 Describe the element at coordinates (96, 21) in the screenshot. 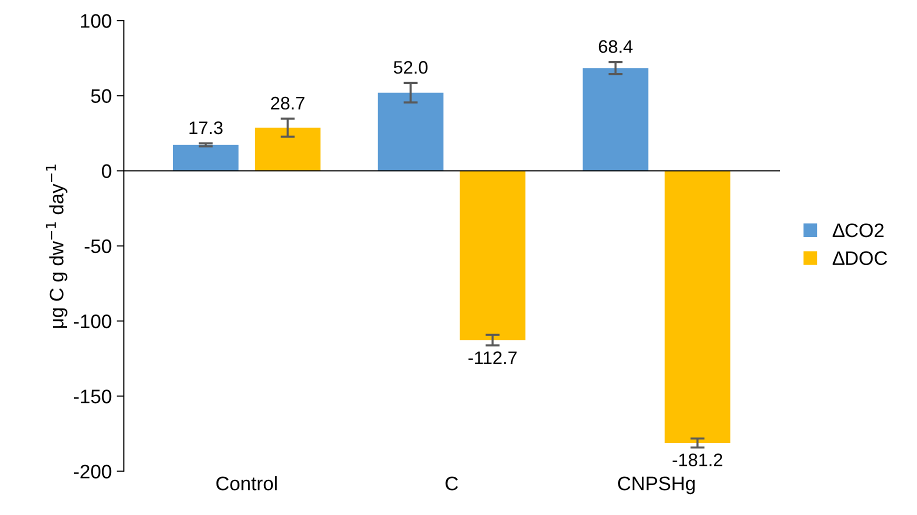

I see `y-tick-label: 100` at that location.